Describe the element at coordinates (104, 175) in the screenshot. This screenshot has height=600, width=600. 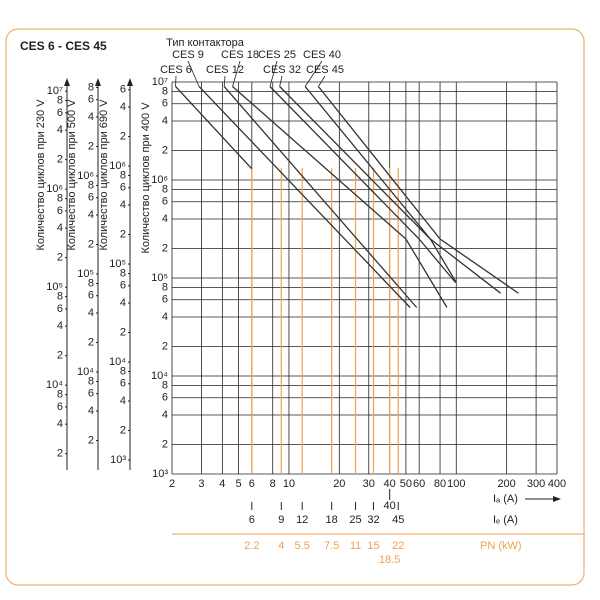
I see `y-axis-title: Количество циклов при 690 V` at that location.